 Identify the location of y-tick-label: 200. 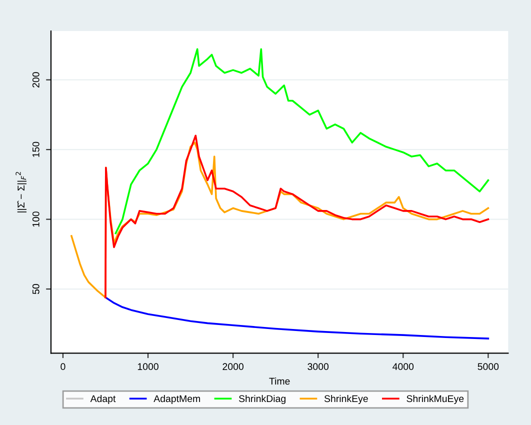
(36, 80).